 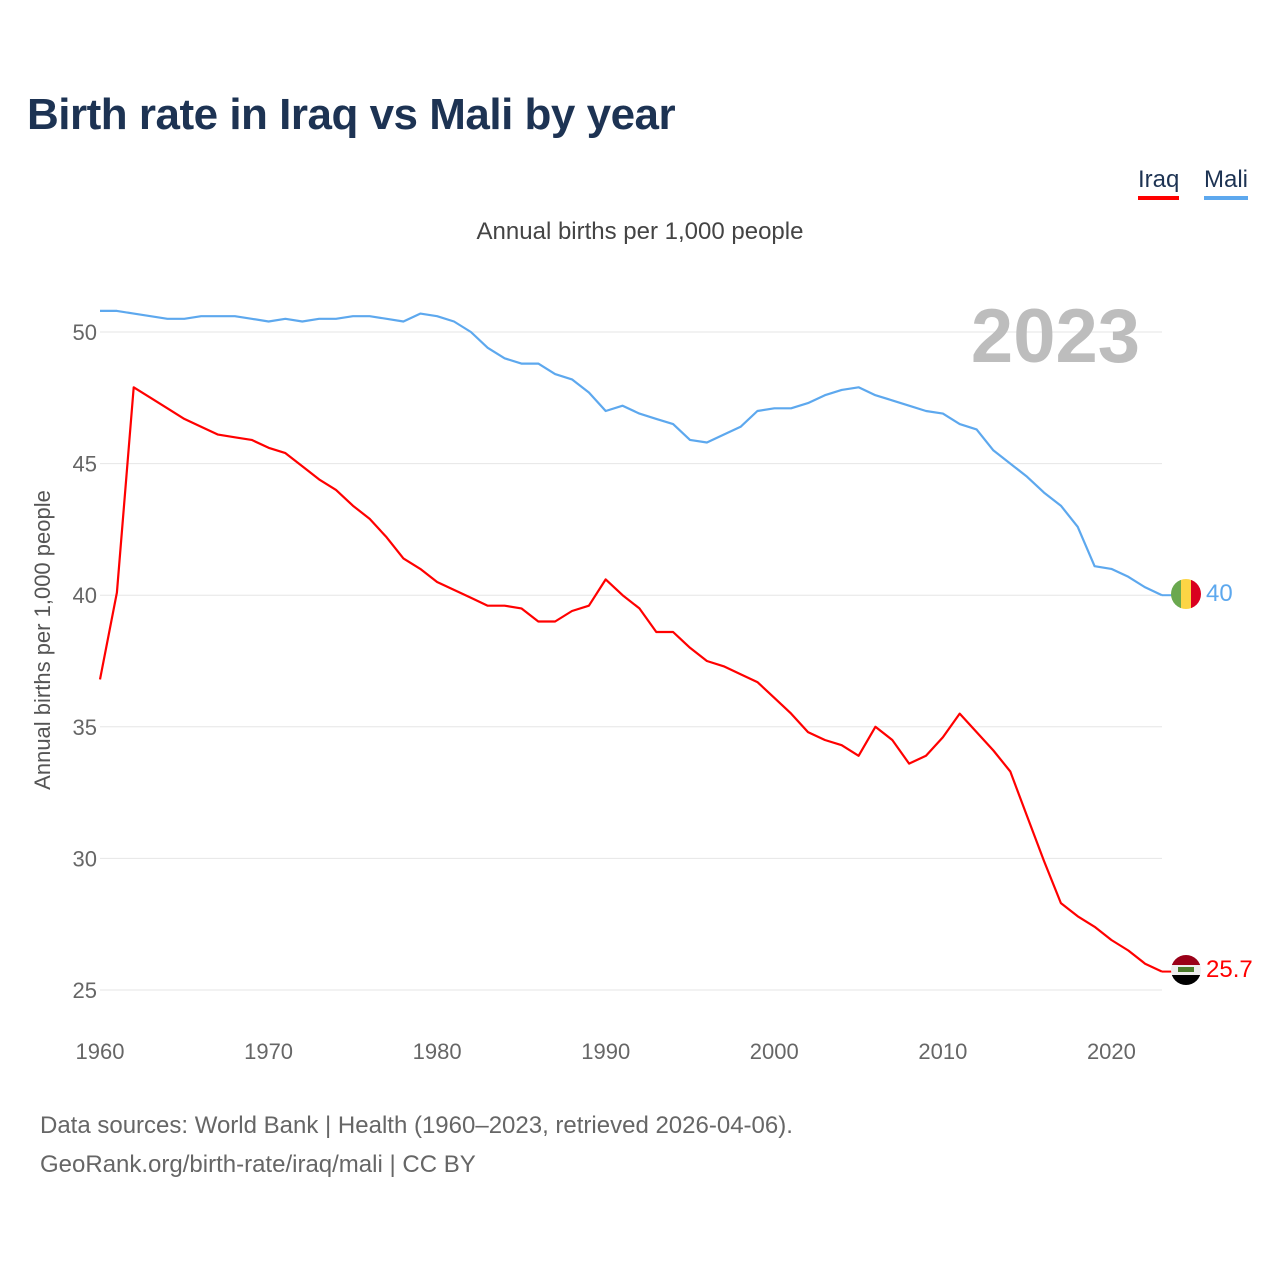 I want to click on iraq-end-label: 25.7, so click(x=1229, y=969).